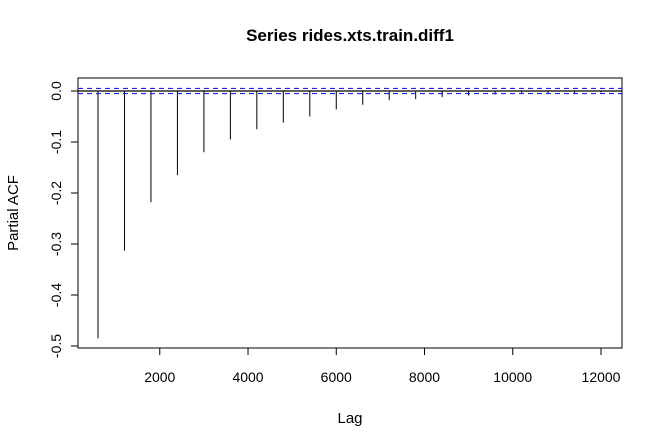 The width and height of the screenshot is (662, 447). Describe the element at coordinates (382, 366) in the screenshot. I see `x-axis: 2000 4000 6000 8000 10000 12000` at that location.